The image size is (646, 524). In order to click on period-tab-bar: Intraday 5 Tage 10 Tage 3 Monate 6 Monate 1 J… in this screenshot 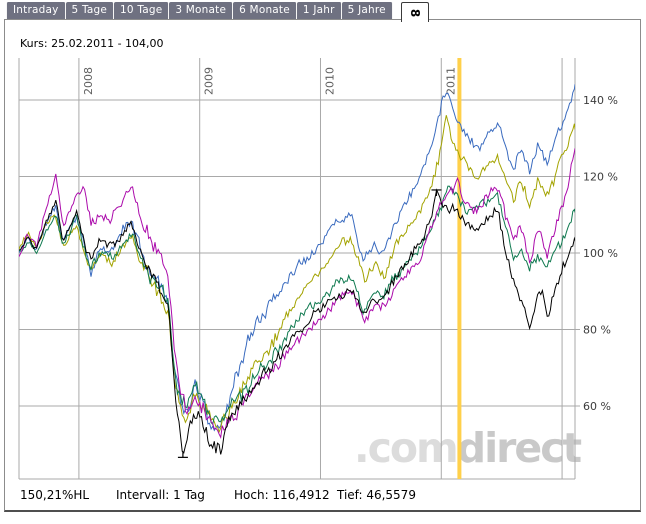, I will do `click(217, 12)`.